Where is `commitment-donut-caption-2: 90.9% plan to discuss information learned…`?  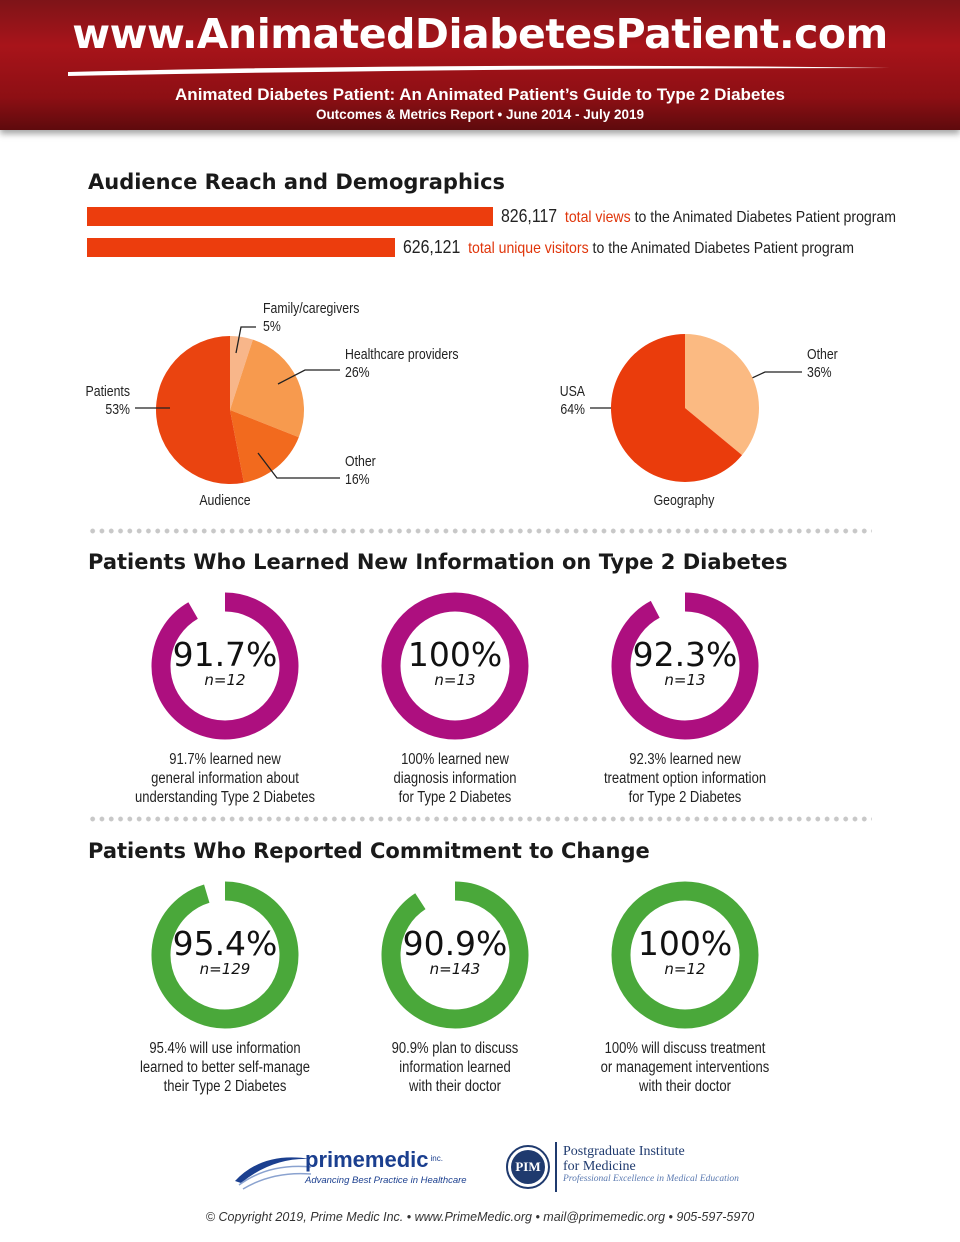
commitment-donut-caption-2: 90.9% plan to discuss information learned… is located at coordinates (455, 1067).